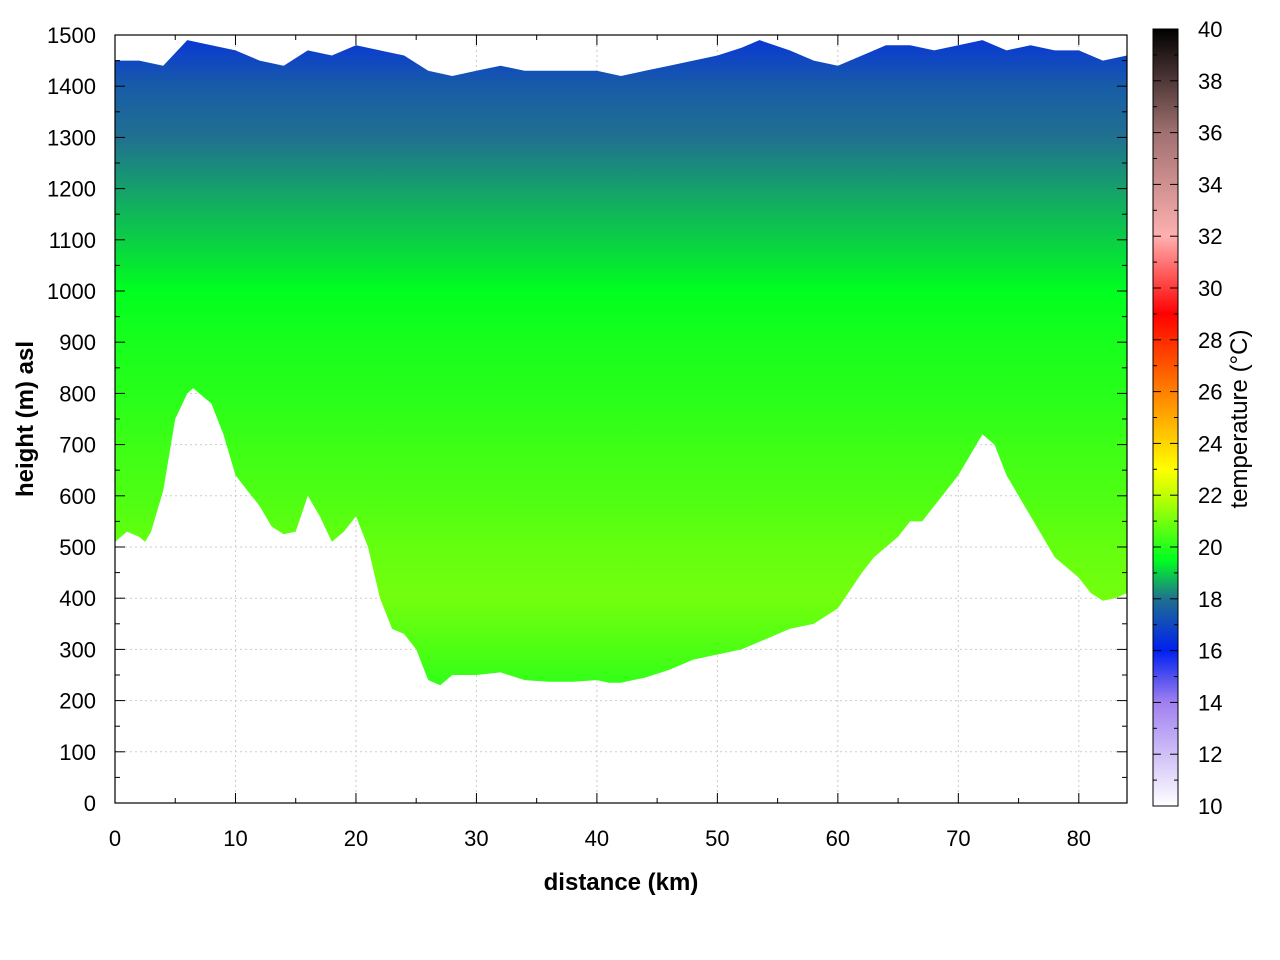 Image resolution: width=1280 pixels, height=960 pixels. I want to click on y-axis-title: height (m) asl, so click(25, 419).